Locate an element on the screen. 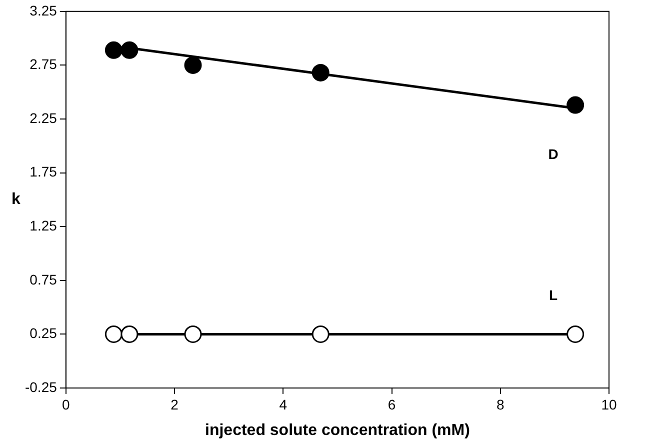 Image resolution: width=649 pixels, height=448 pixels. y-tick-label: 2.75 is located at coordinates (44, 64).